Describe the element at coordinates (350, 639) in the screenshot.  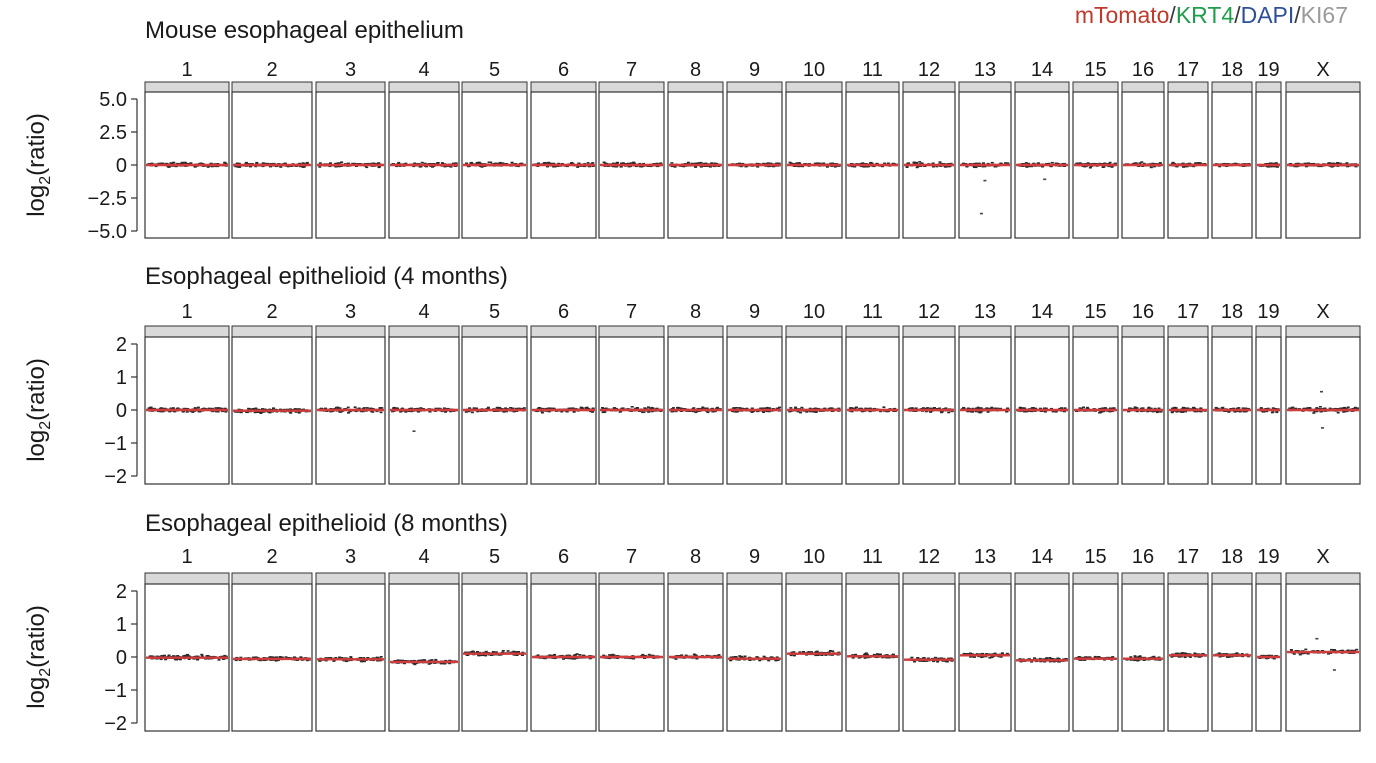
I see `chrom-panel-3: 3` at that location.